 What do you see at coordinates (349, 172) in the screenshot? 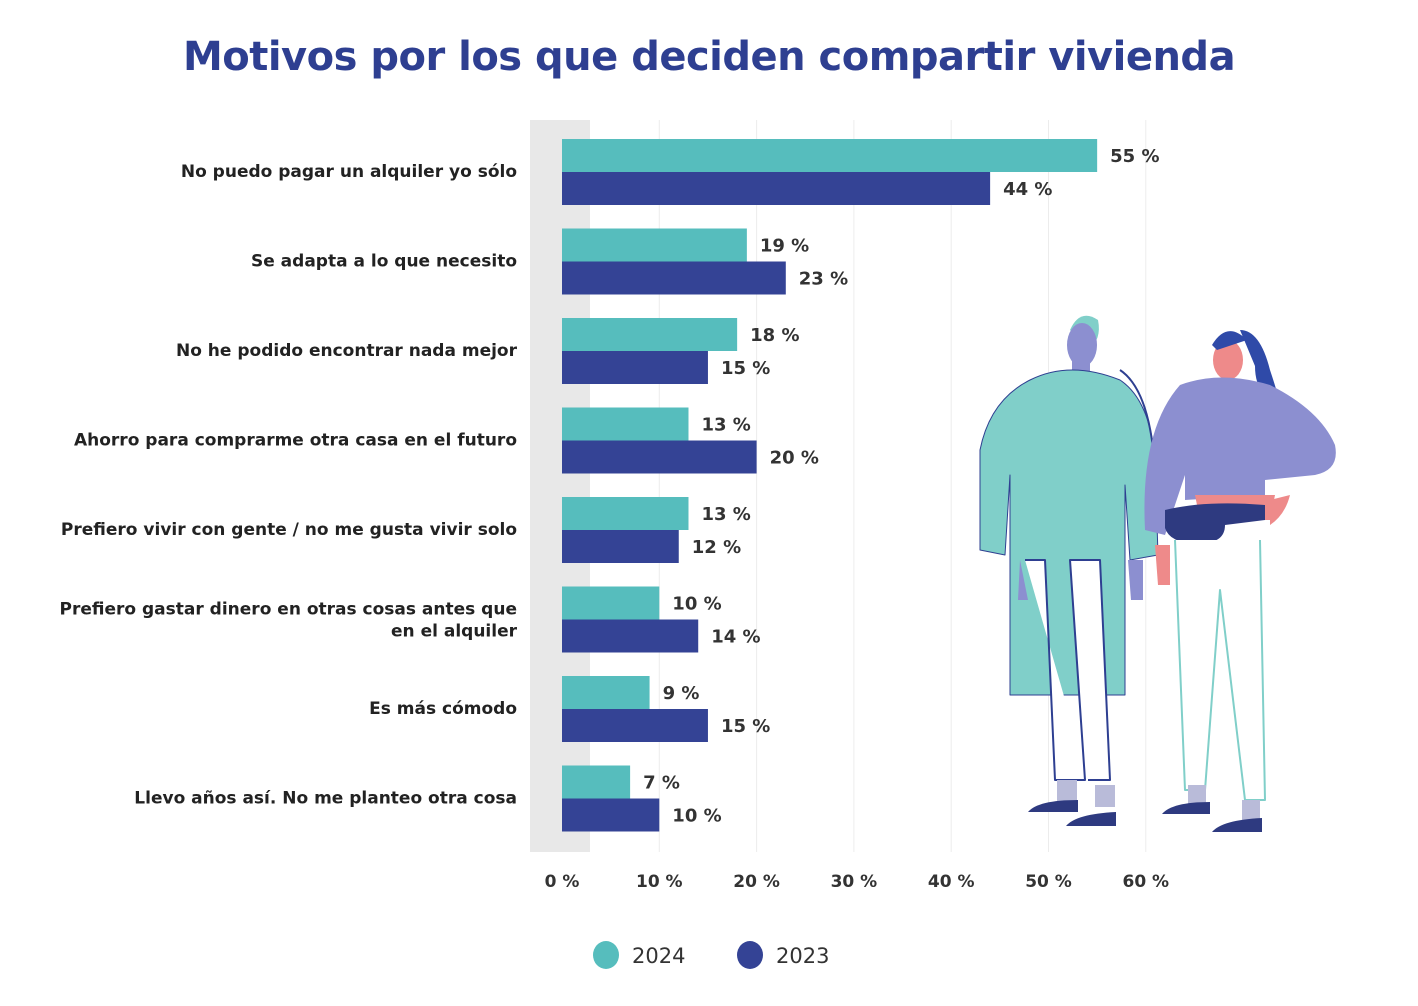
I see `category-label: No puedo pagar un alquiler yo sólo` at bounding box center [349, 172].